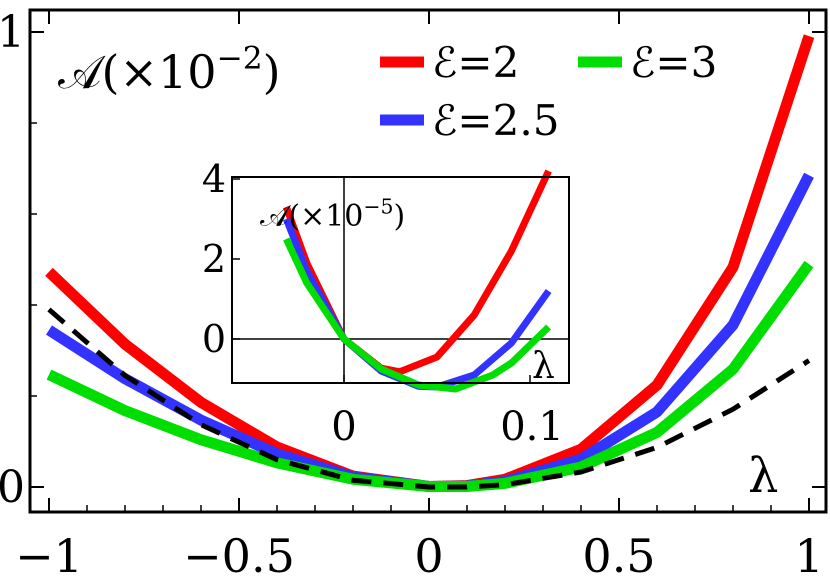  What do you see at coordinates (332, 214) in the screenshot?
I see `inset-y-axis-label: 𝒜(×10−5)` at bounding box center [332, 214].